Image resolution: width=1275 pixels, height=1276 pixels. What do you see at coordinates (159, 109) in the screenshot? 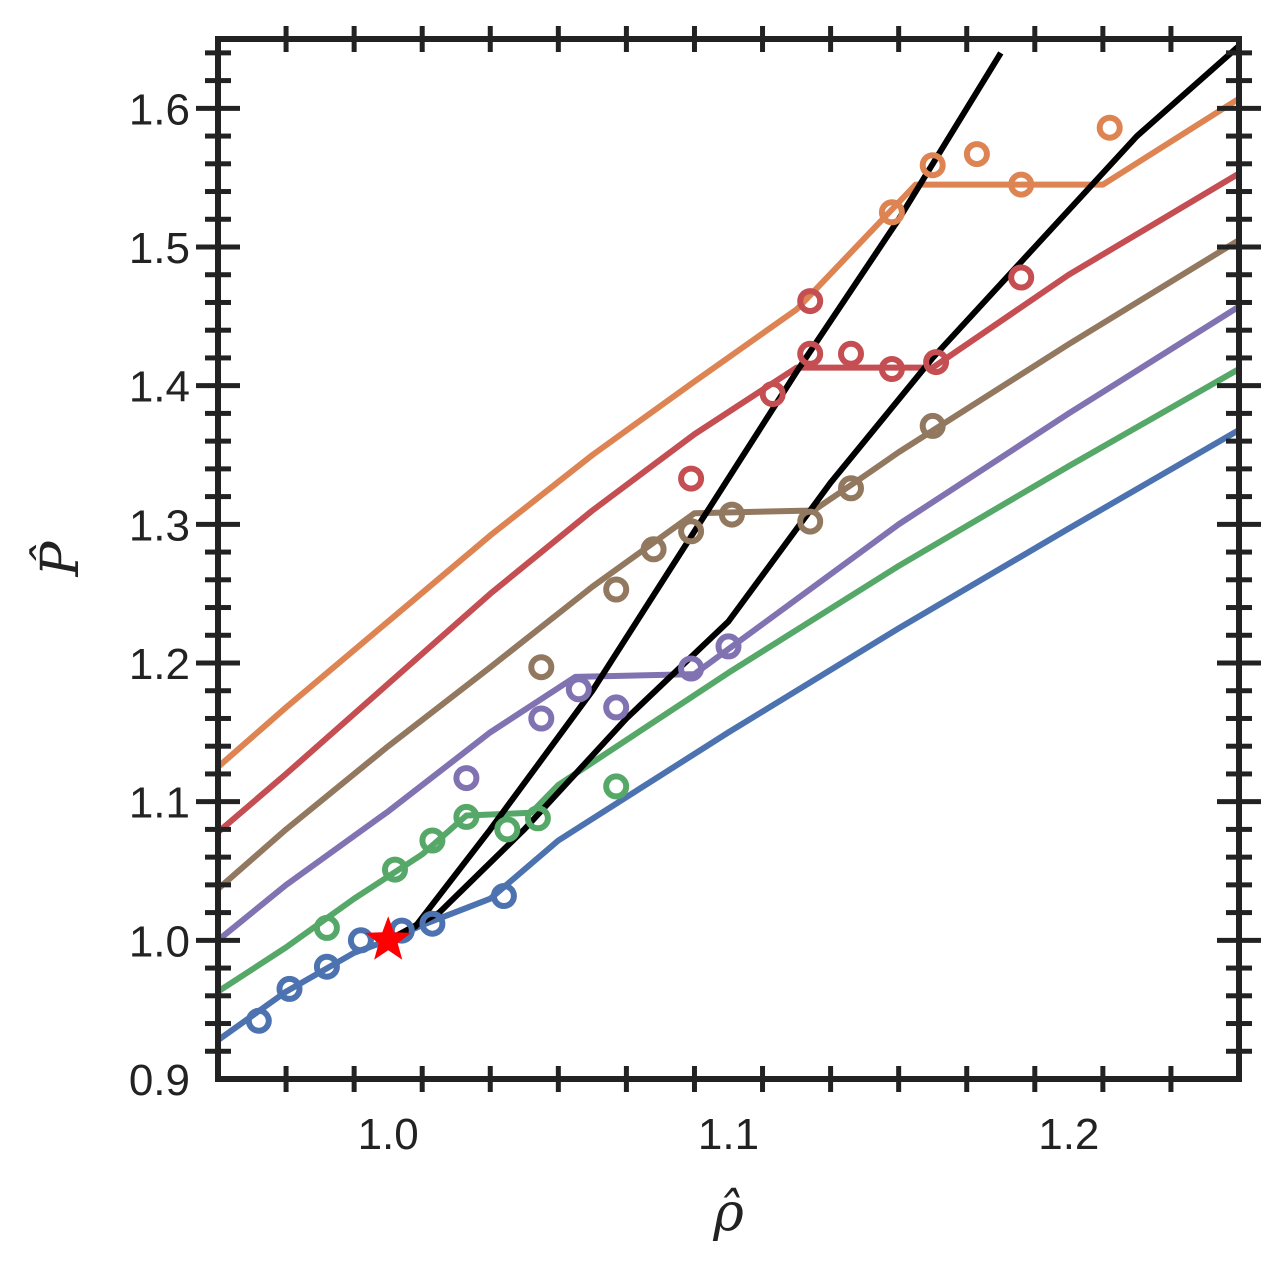
I see `y-tick-label: 1.6` at bounding box center [159, 109].